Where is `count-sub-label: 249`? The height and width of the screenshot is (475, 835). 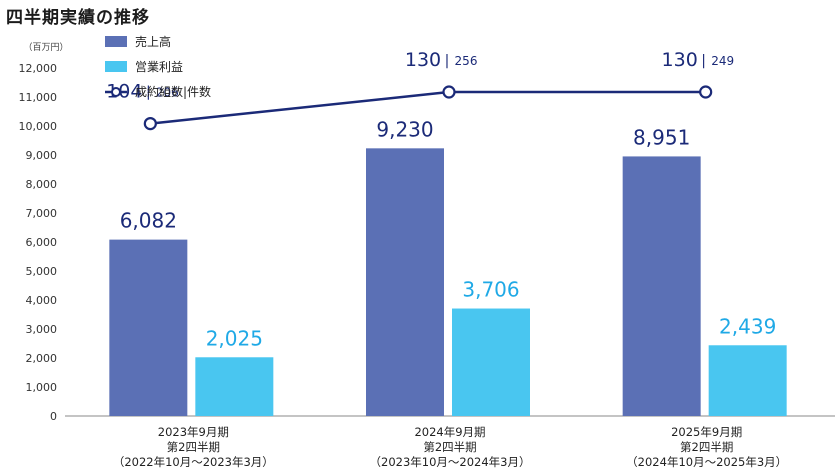
count-sub-label: 249 is located at coordinates (722, 61).